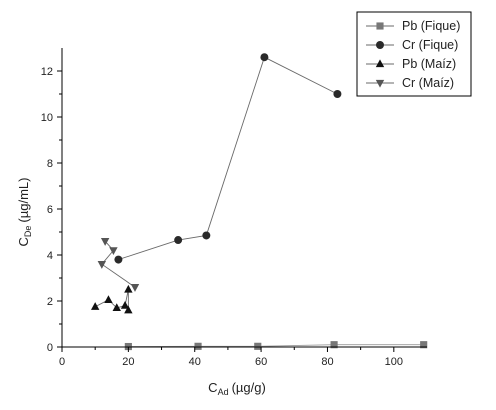 The image size is (496, 410). I want to click on legend: Pb (Fique) Cr (Fique) Pb (Maíz) Cr (Maíz), so click(414, 54).